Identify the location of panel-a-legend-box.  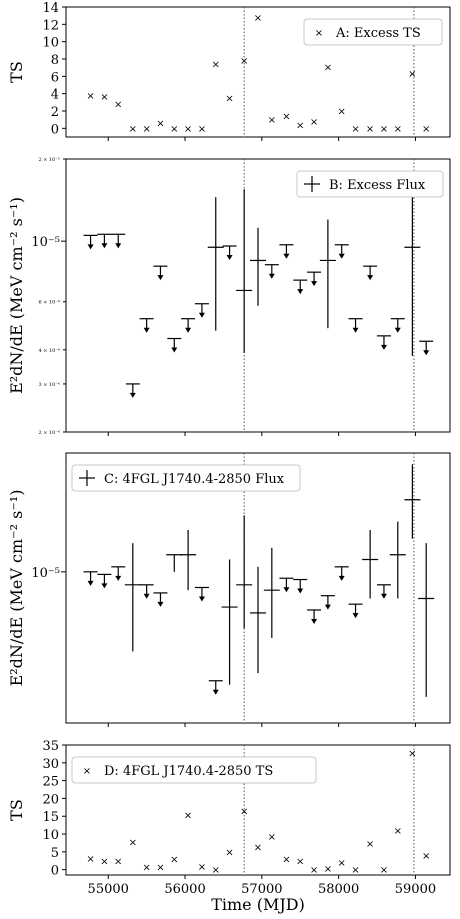
(373, 32).